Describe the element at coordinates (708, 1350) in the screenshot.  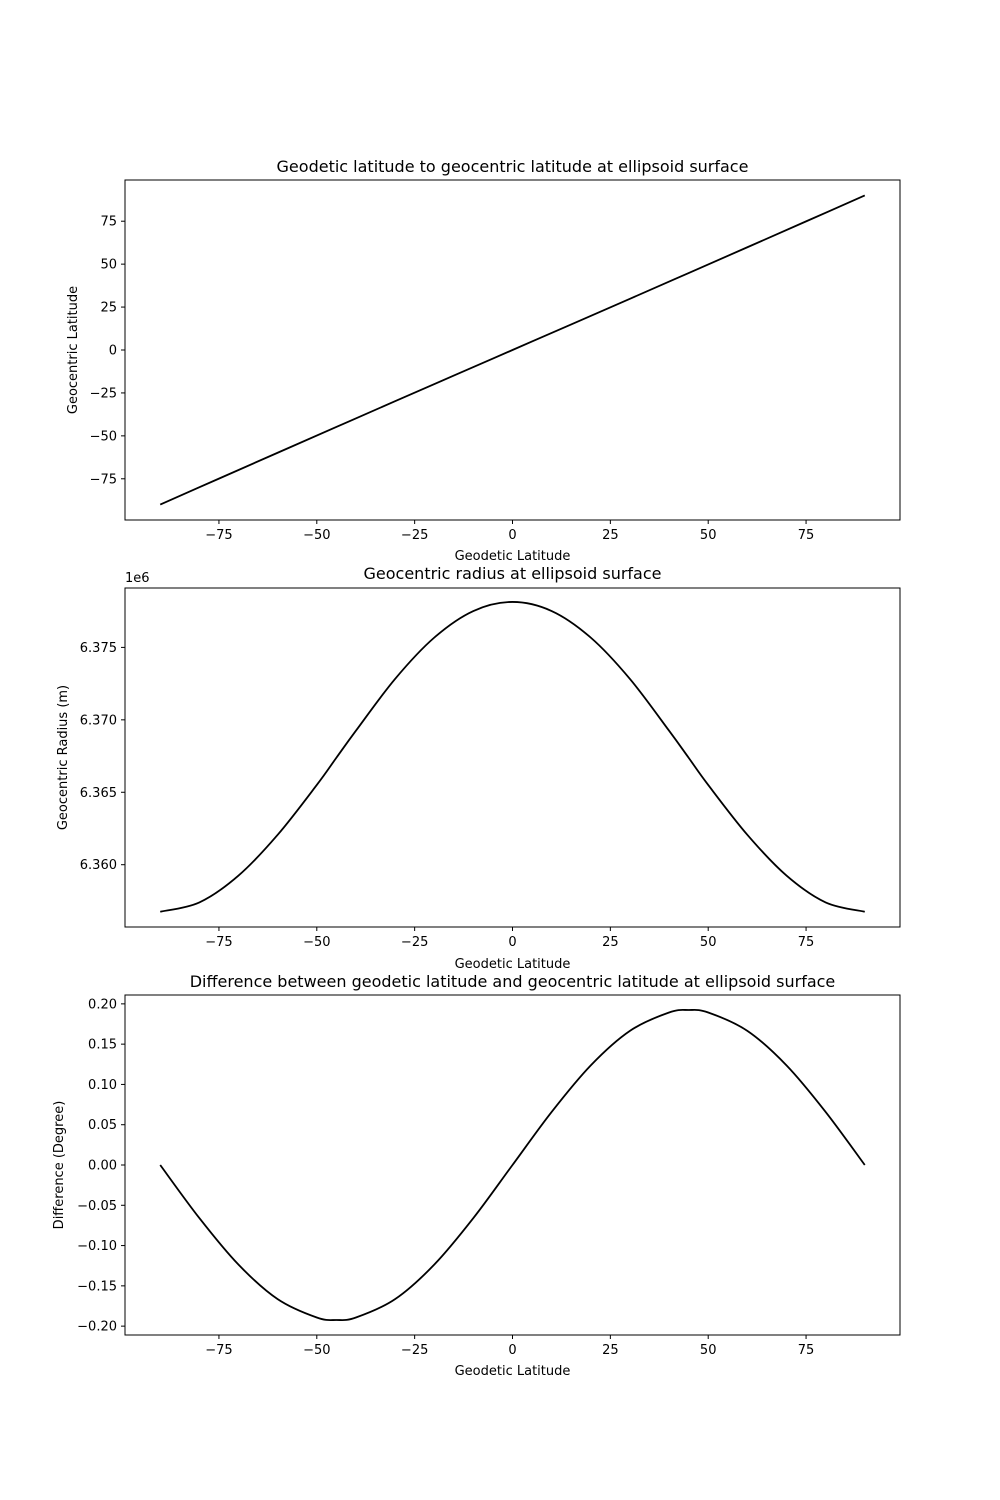
I see `subplot-3-x-tick-label: 50` at that location.